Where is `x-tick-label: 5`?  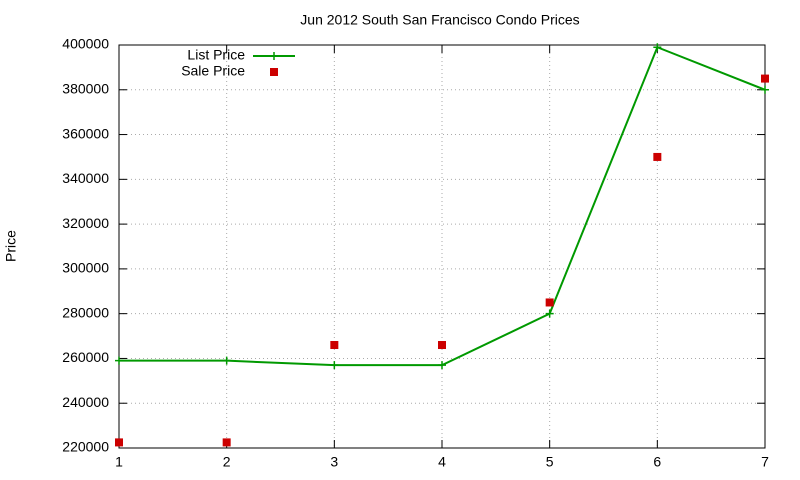
x-tick-label: 5 is located at coordinates (550, 462).